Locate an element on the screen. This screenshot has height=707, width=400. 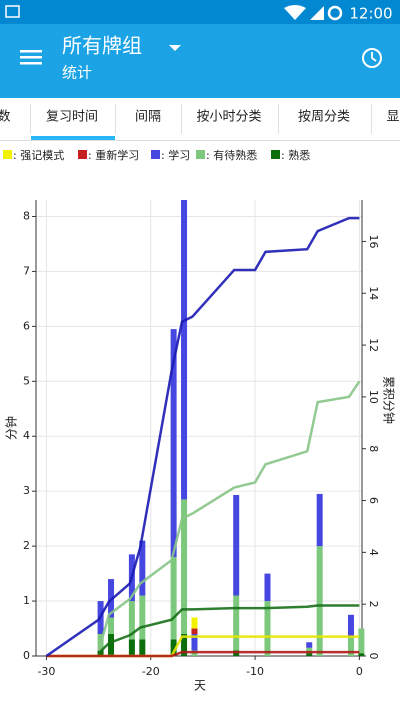
tab-indicator is located at coordinates (73, 138).